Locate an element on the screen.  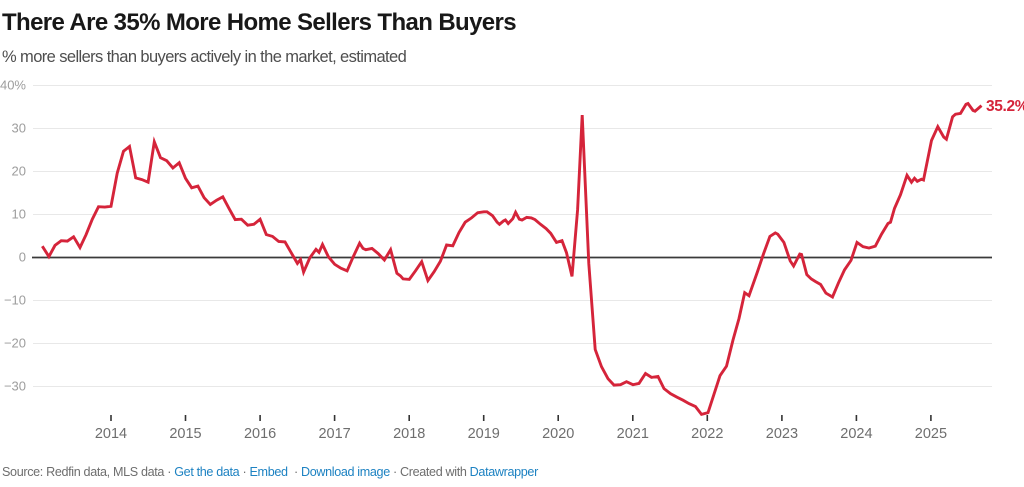
svg-text: 40% is located at coordinates (13, 85).